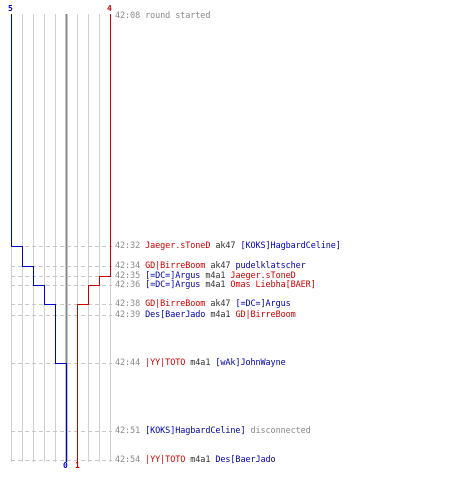 This screenshot has height=500, width=450. What do you see at coordinates (94, 238) in the screenshot?
I see `red-team-alive-line` at bounding box center [94, 238].